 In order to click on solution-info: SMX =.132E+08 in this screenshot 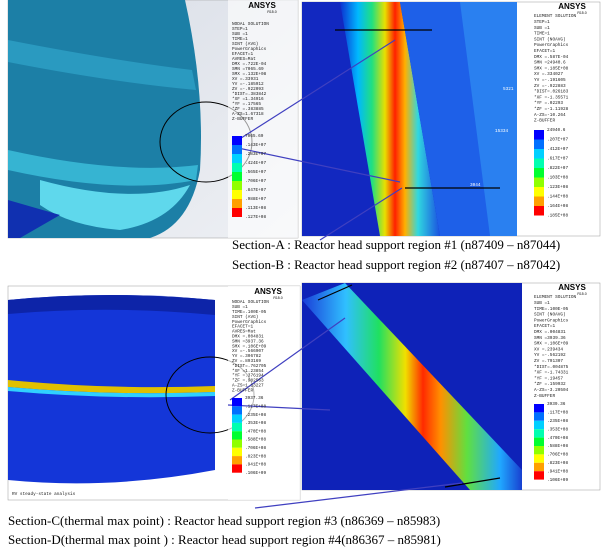, I will do `click(249, 74)`.